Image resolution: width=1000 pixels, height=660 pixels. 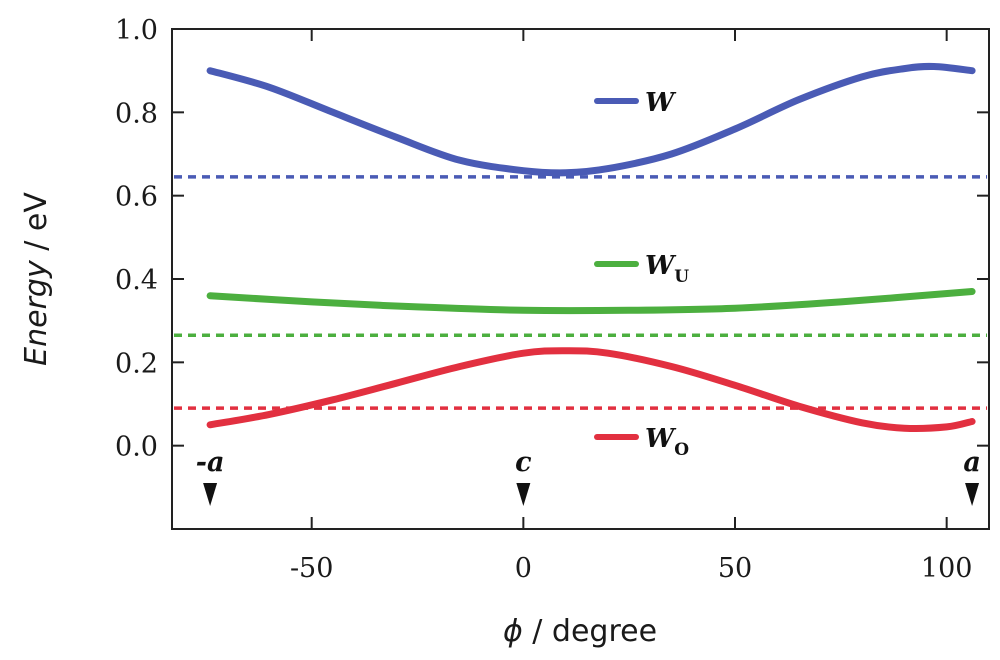 What do you see at coordinates (136, 113) in the screenshot?
I see `y-tick-label: 0.8` at bounding box center [136, 113].